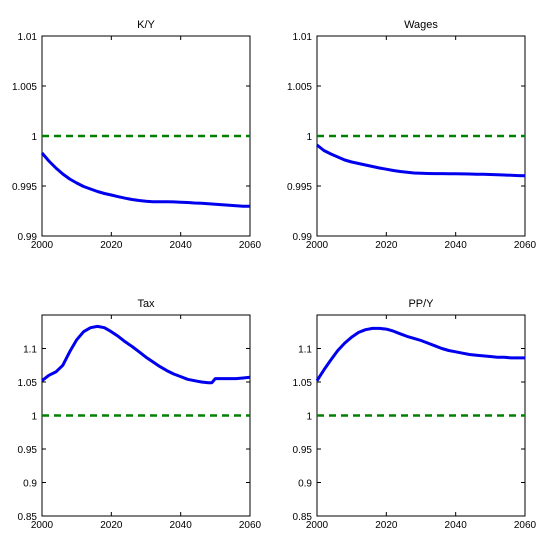 This screenshot has width=537, height=534. What do you see at coordinates (420, 354) in the screenshot?
I see `series-line-pp-y` at bounding box center [420, 354].